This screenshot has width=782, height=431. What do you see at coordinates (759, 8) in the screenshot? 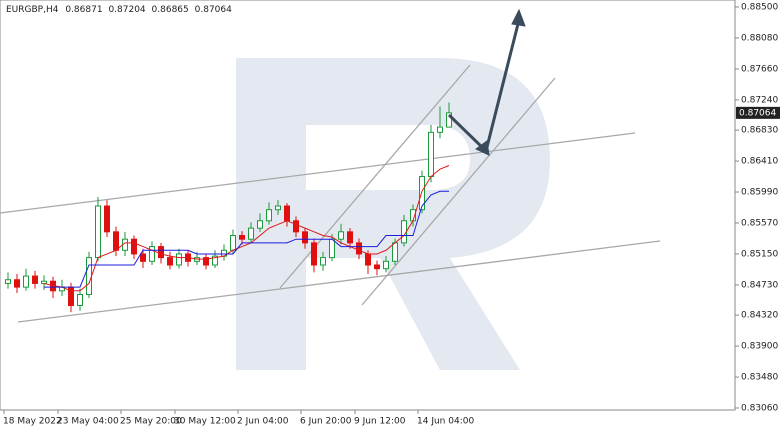
I see `y-tick-label: 0.88500` at bounding box center [759, 8].